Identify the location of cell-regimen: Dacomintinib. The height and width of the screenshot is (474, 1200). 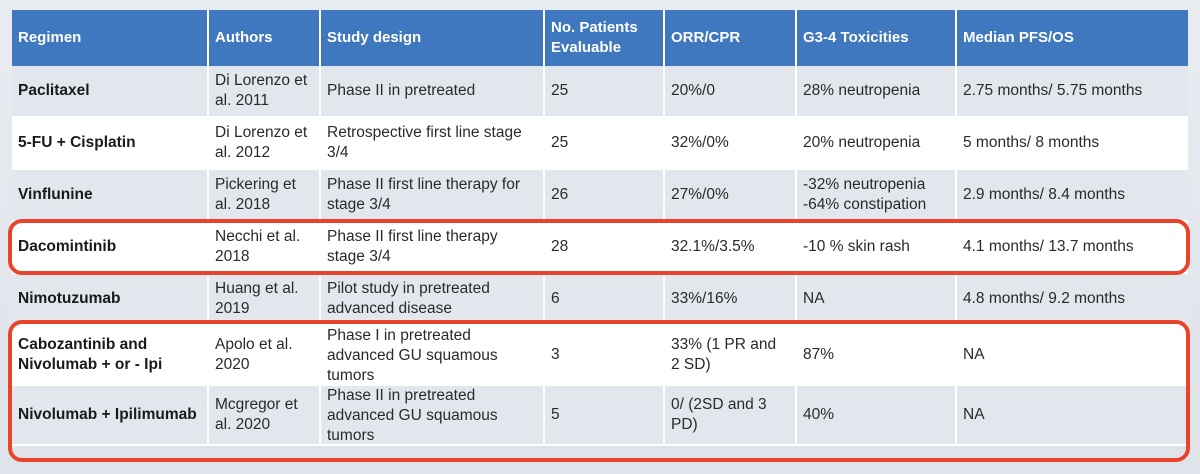
(110, 247).